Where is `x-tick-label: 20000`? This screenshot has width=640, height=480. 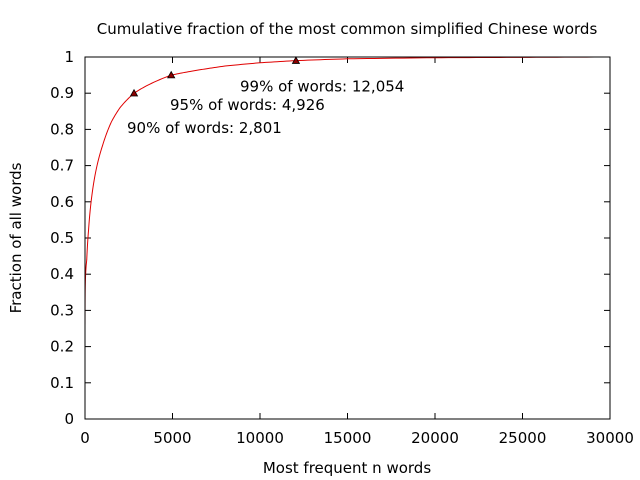 x-tick-label: 20000 is located at coordinates (435, 438).